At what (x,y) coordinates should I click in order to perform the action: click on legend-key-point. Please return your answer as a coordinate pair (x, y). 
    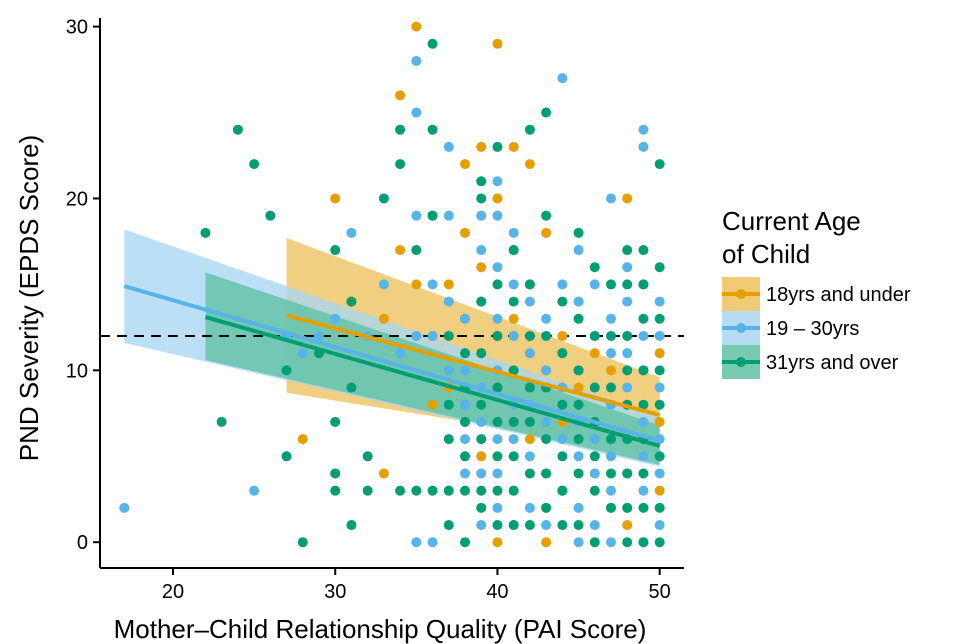
    Looking at the image, I should click on (741, 328).